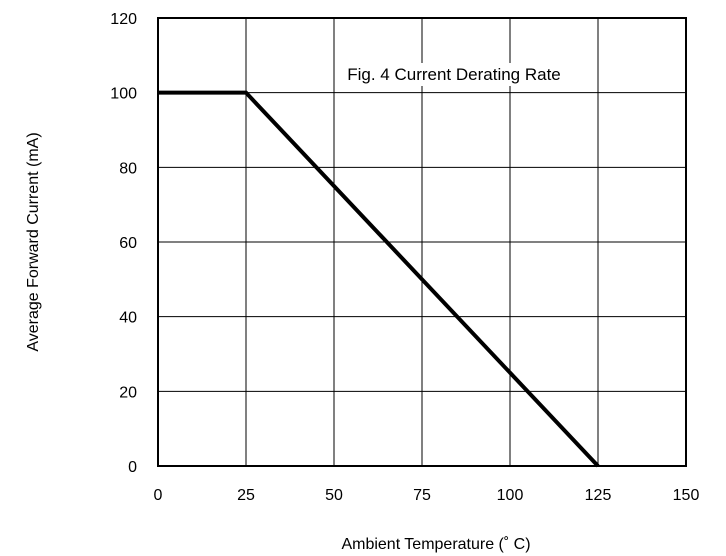 This screenshot has width=726, height=556. I want to click on y-tick-label: 0, so click(132, 467).